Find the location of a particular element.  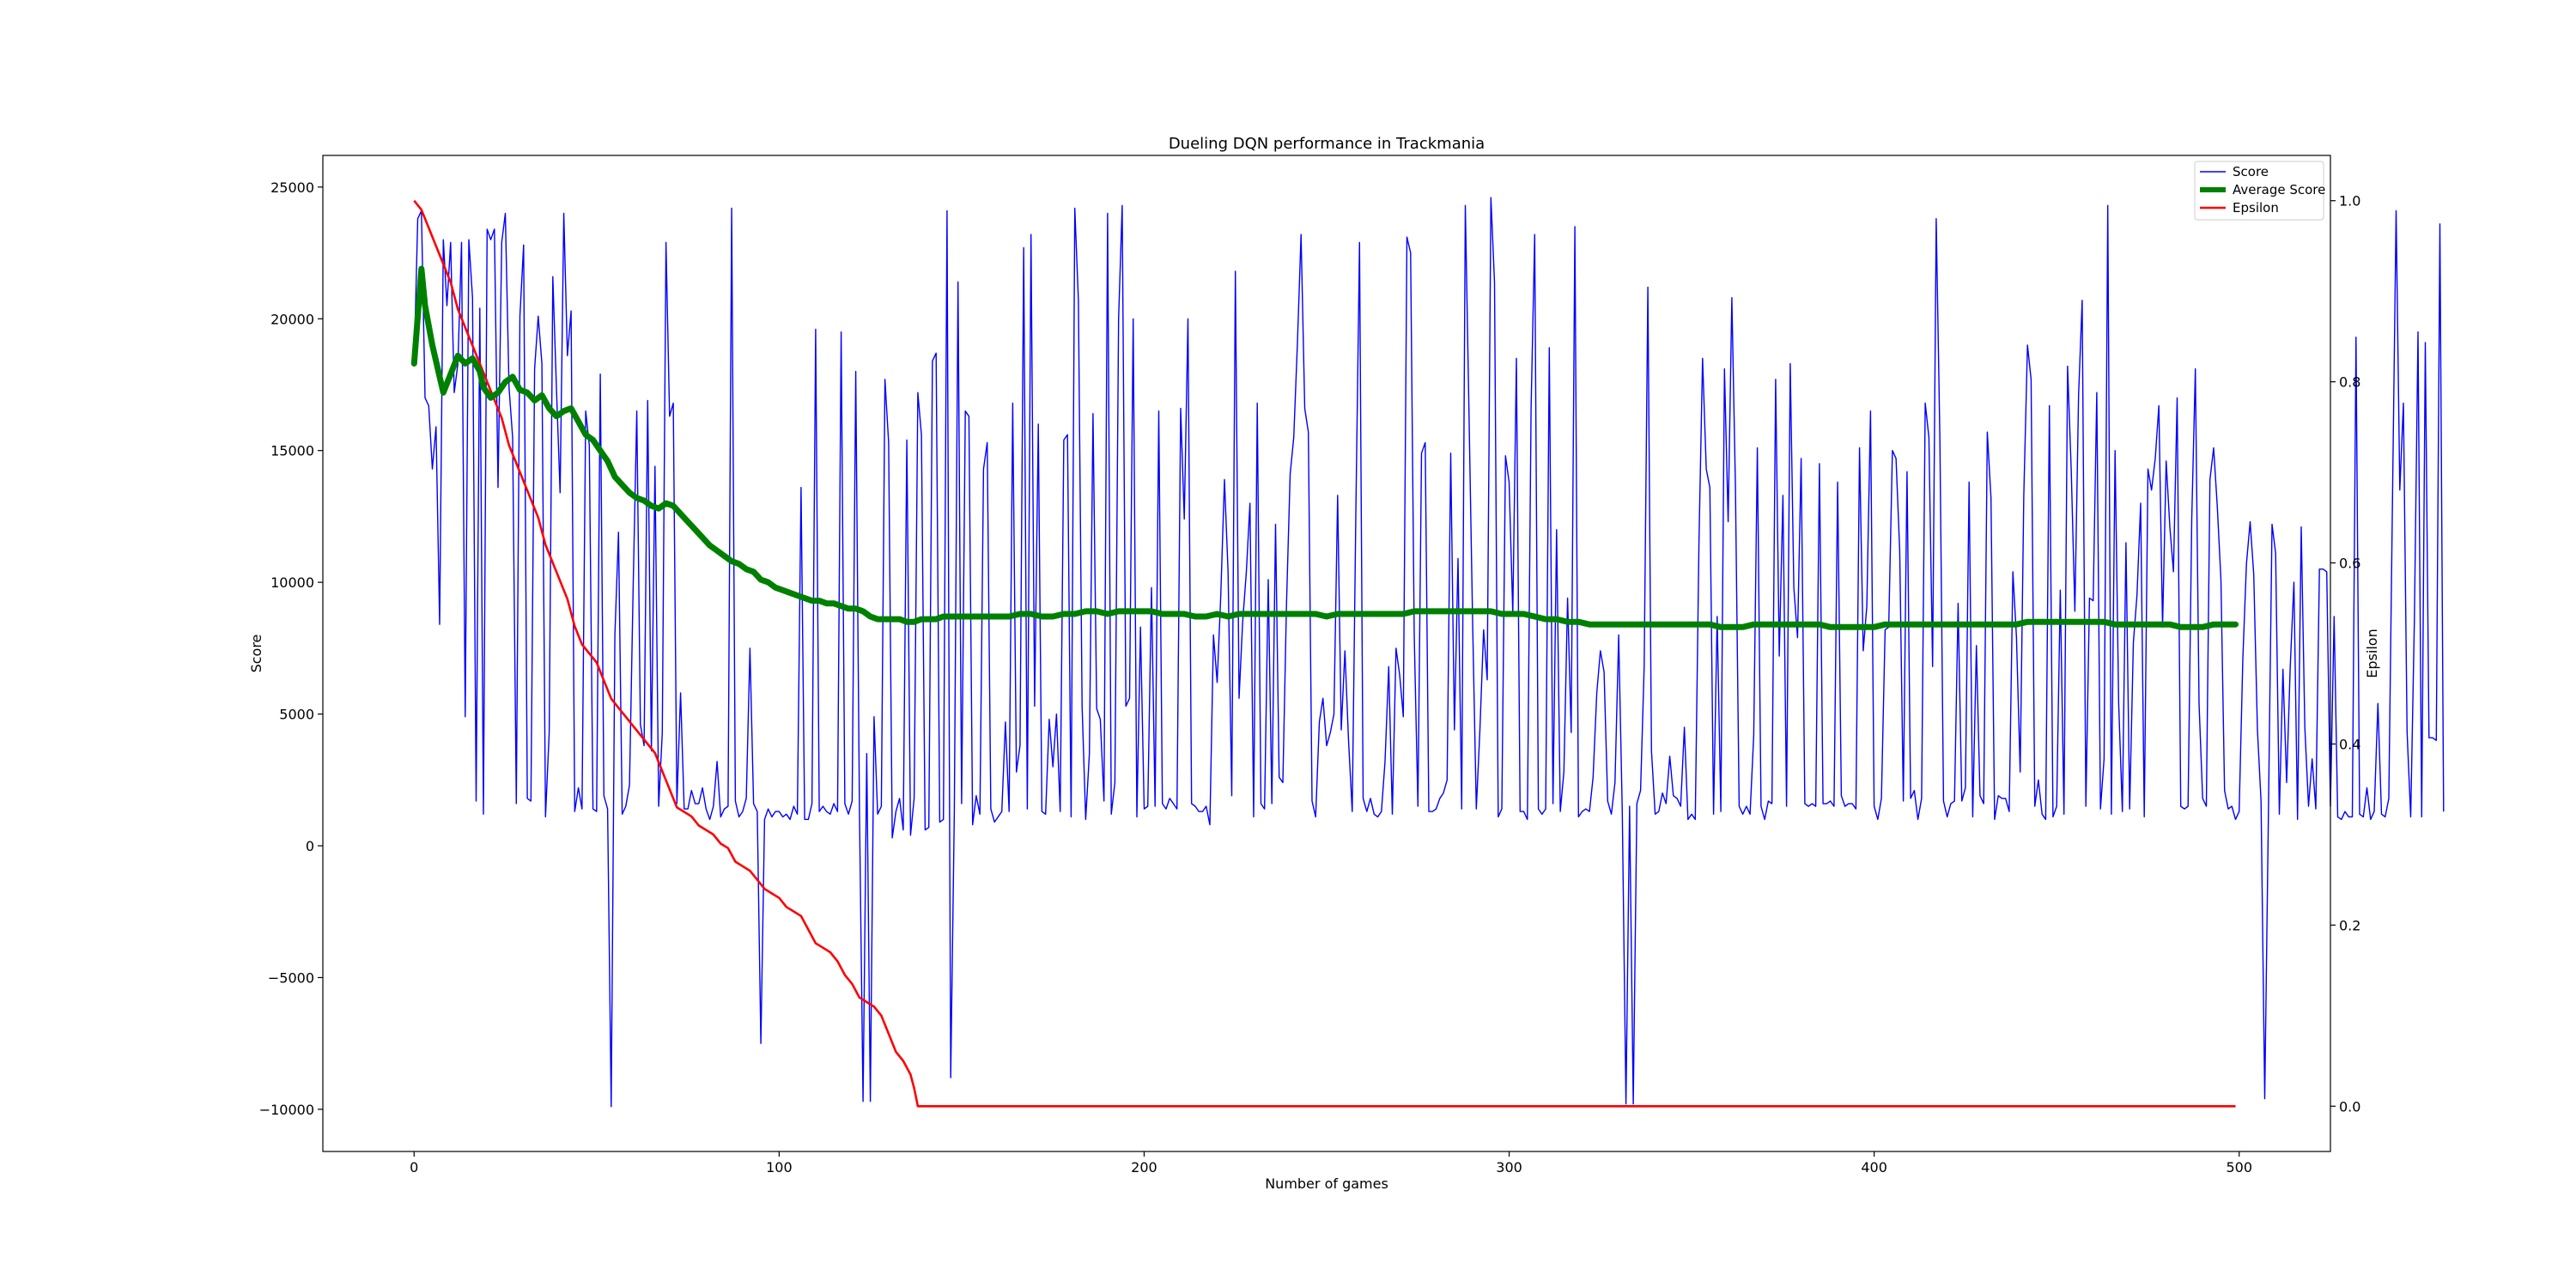

y2-tick-label: 0.8 is located at coordinates (2349, 382).